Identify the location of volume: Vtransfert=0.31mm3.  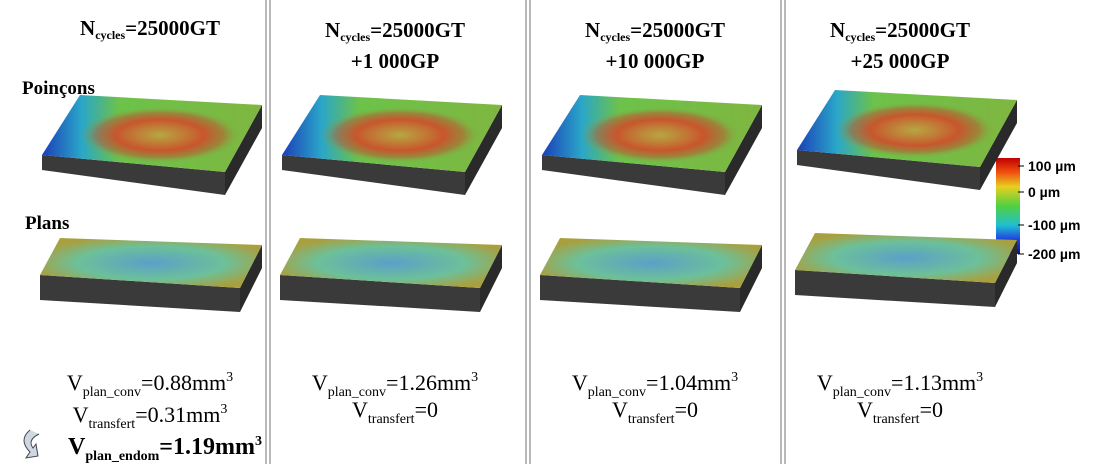
(150, 417).